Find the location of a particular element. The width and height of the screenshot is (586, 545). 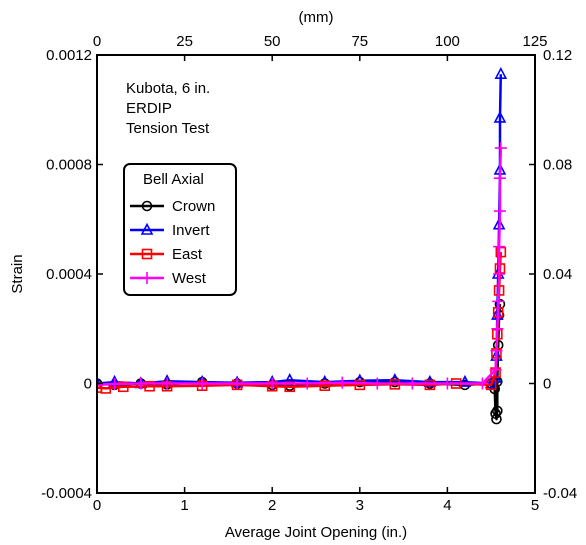

annotation-line-3: Tension Test is located at coordinates (168, 128).